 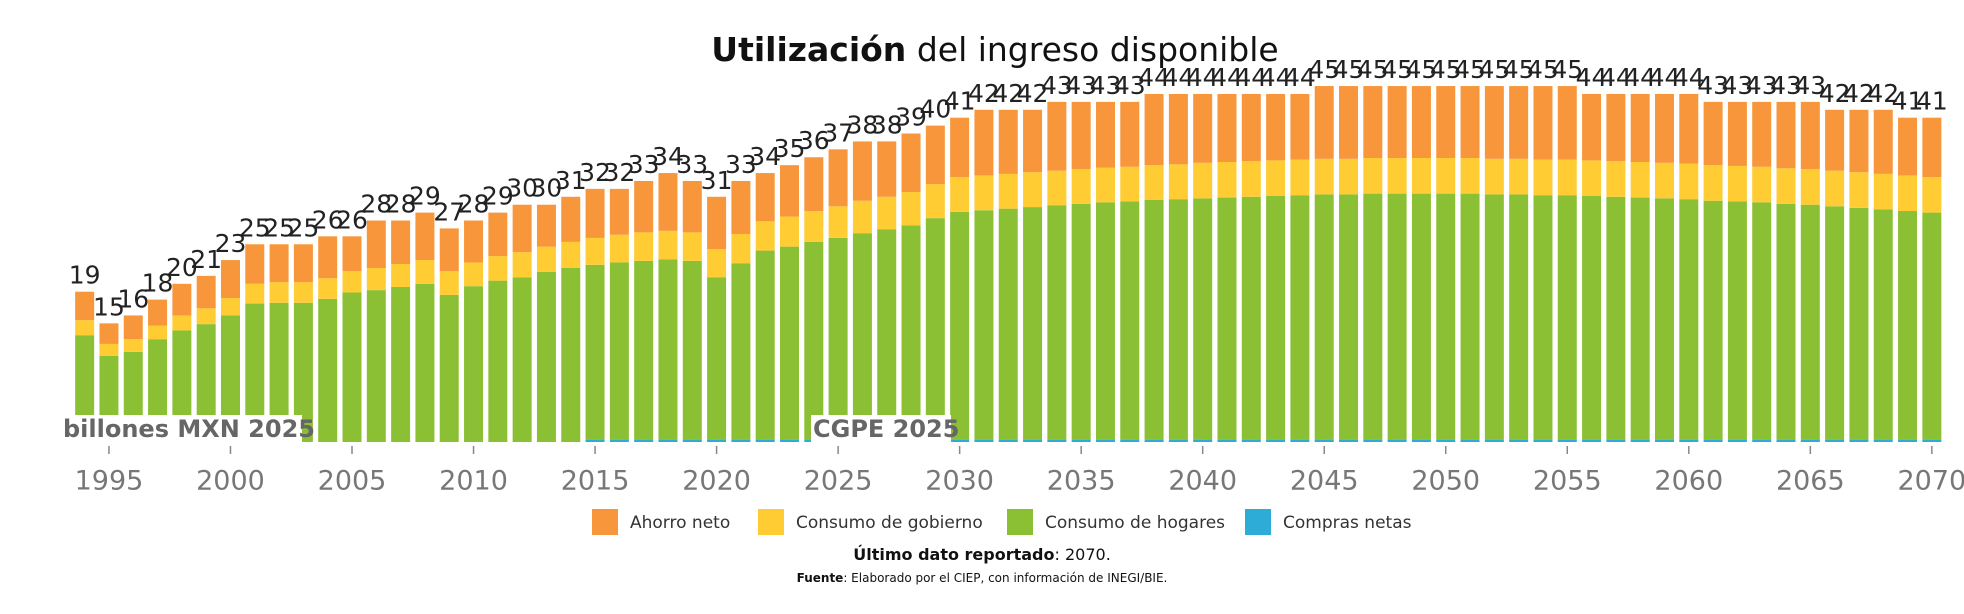 What do you see at coordinates (1908, 101) in the screenshot?
I see `total-label: 41` at bounding box center [1908, 101].